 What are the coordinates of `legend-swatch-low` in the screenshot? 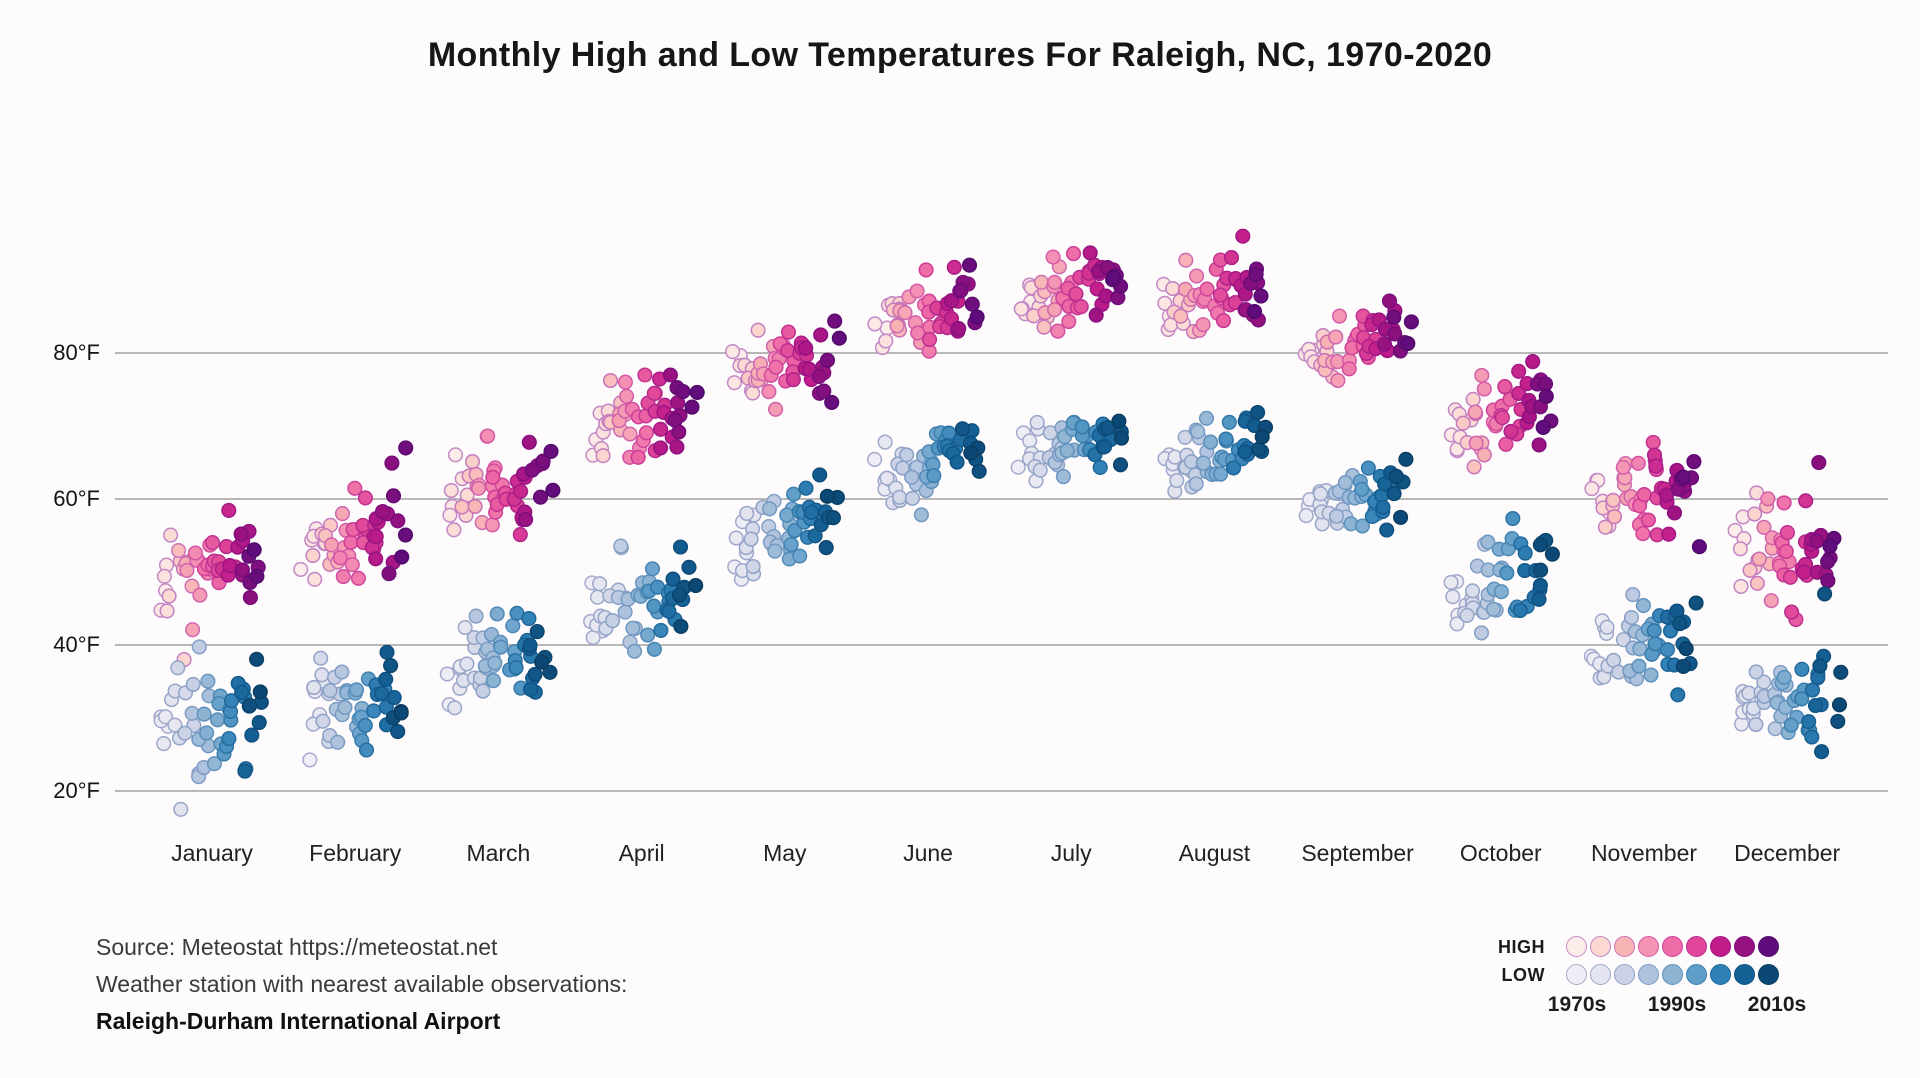 It's located at (1672, 974).